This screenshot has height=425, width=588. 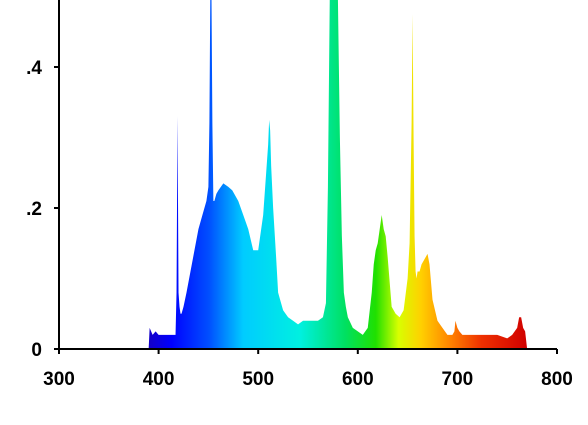 What do you see at coordinates (458, 379) in the screenshot?
I see `x-tick-label: 700` at bounding box center [458, 379].